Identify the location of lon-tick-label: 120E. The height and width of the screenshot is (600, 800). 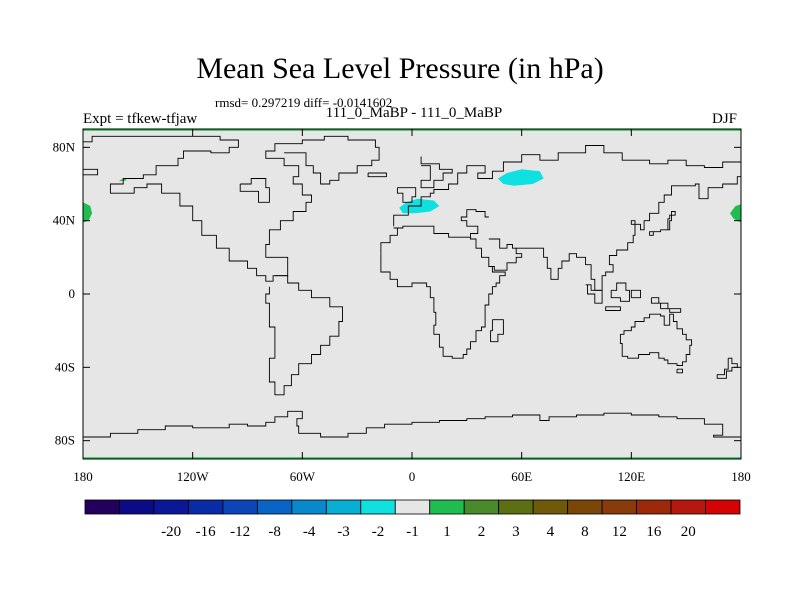
(632, 476).